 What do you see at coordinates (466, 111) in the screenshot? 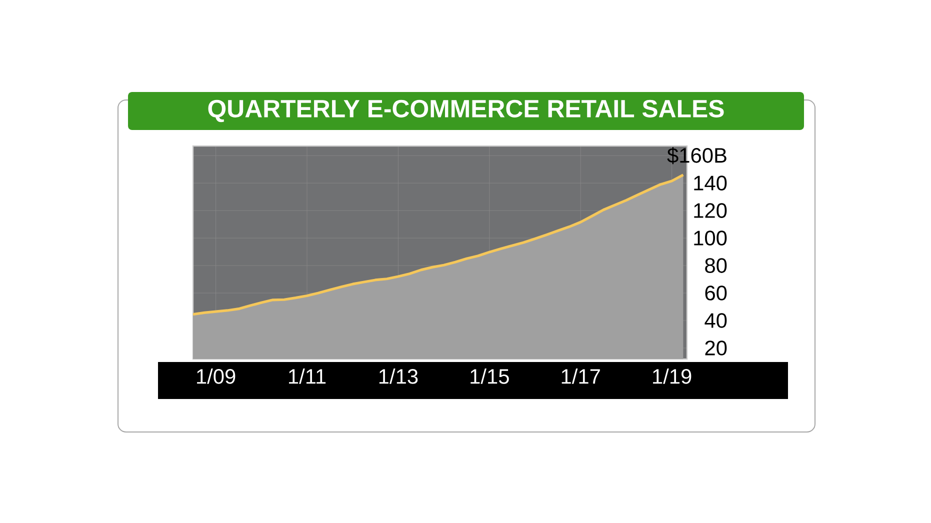
I see `chart-title: QUARTERLY E-COMMERCE RETAIL SALES` at bounding box center [466, 111].